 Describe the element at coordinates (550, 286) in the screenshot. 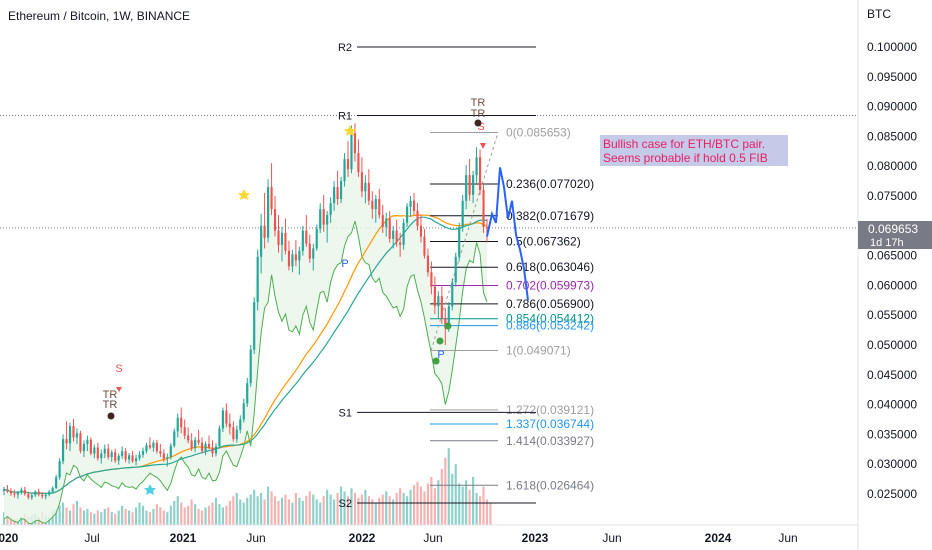

I see `fib-level-label: 0.702(0.059973)` at that location.